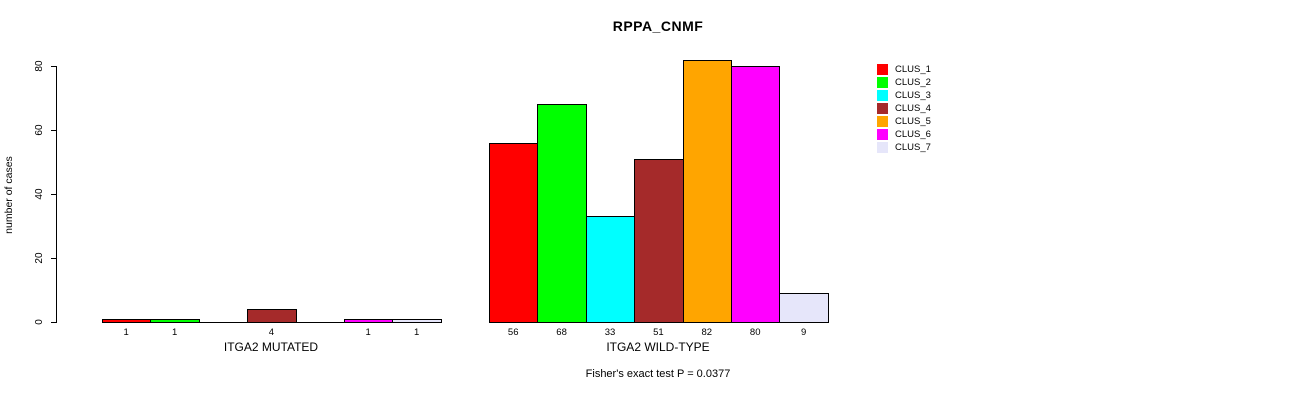 The width and height of the screenshot is (1290, 400). Describe the element at coordinates (658, 26) in the screenshot. I see `chart-title: RPPA_CNMF` at that location.